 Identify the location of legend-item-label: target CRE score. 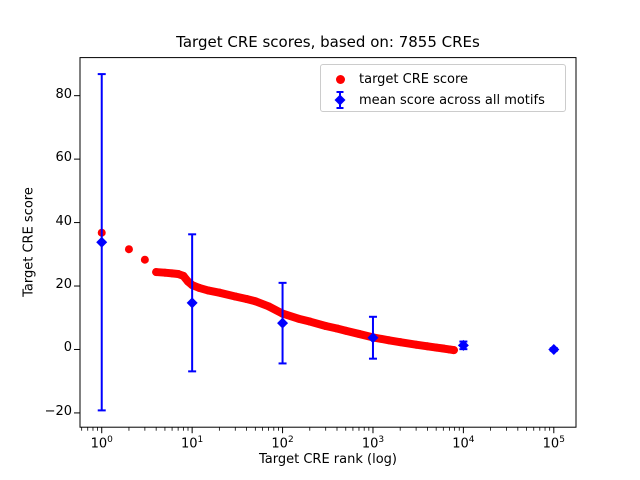
(414, 79).